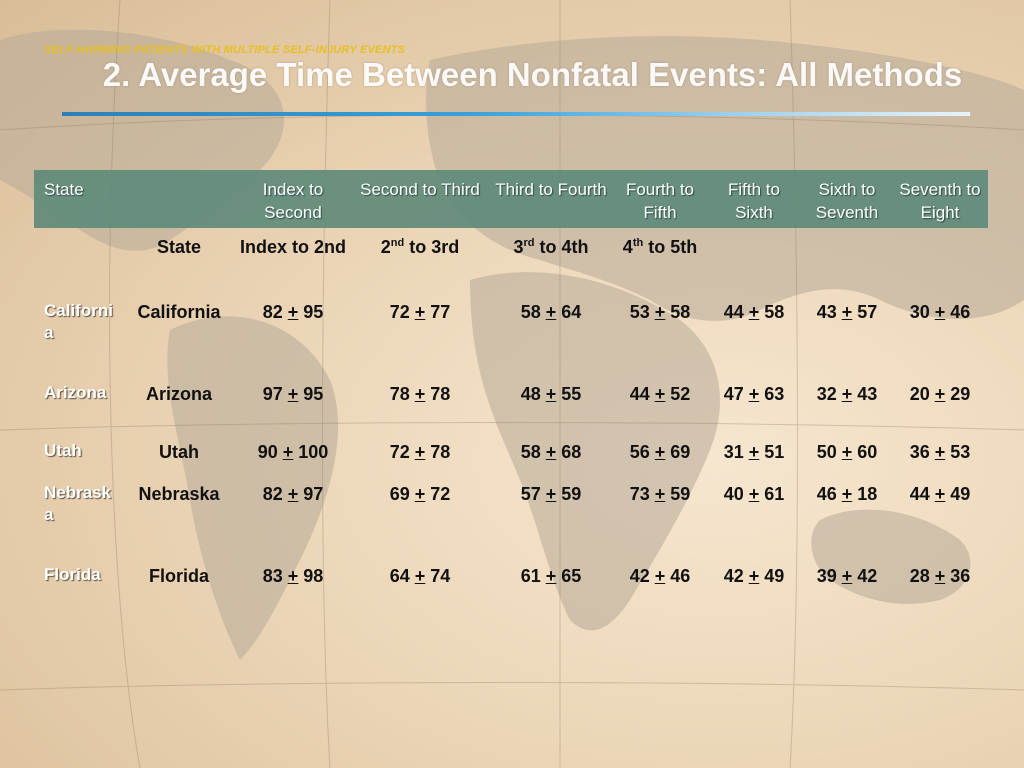  I want to click on title-underline, so click(516, 114).